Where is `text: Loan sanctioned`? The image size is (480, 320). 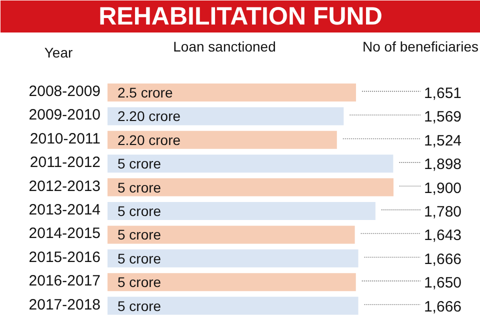
text: Loan sanctioned is located at coordinates (224, 46).